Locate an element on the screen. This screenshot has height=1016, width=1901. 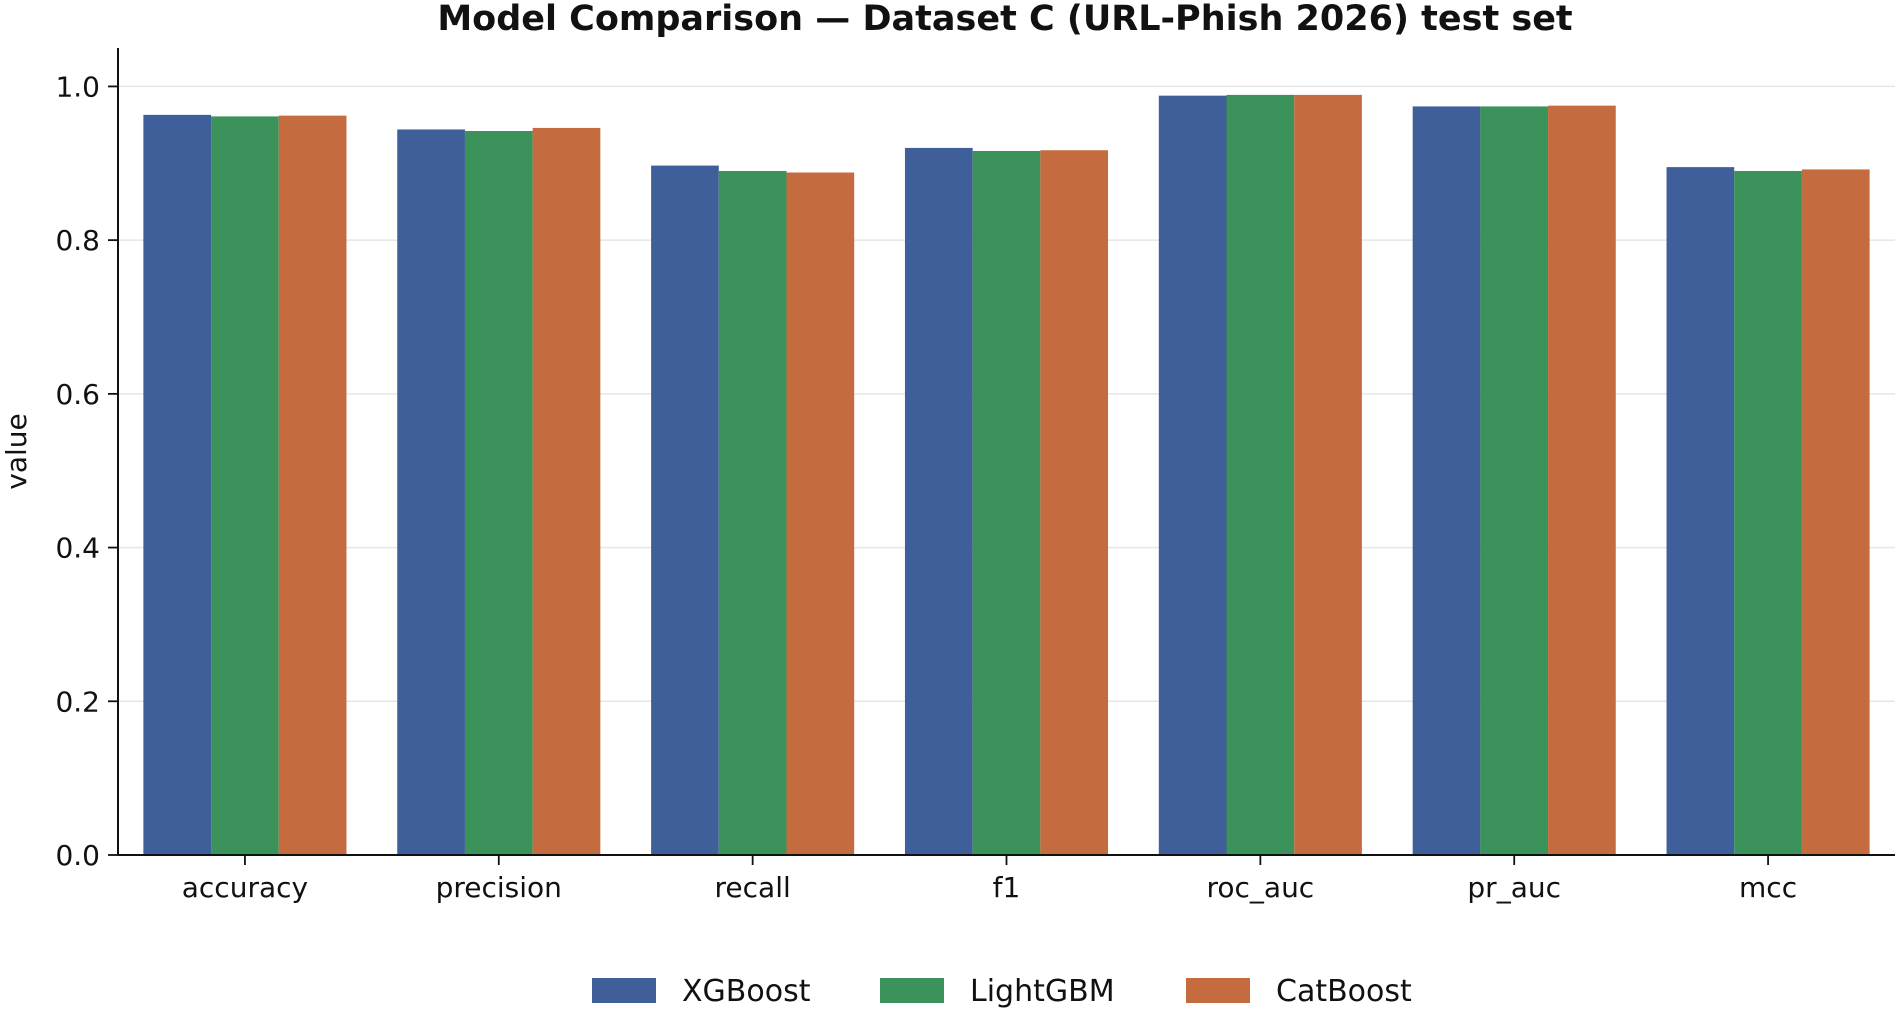
y-tick-label: 0.4 is located at coordinates (77, 548).